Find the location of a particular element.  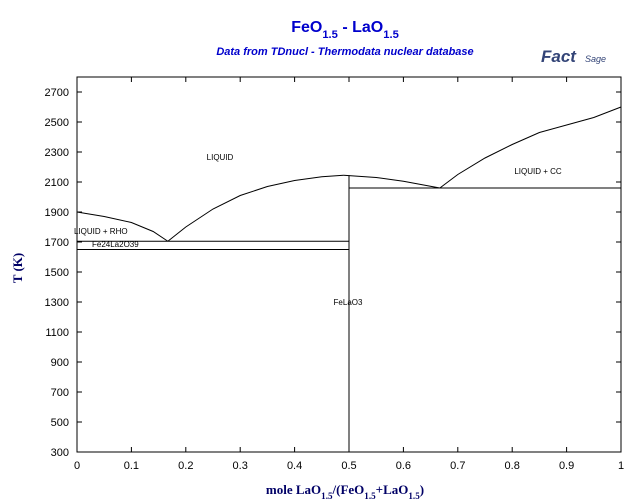

y-tick-label: 900 is located at coordinates (60, 363).